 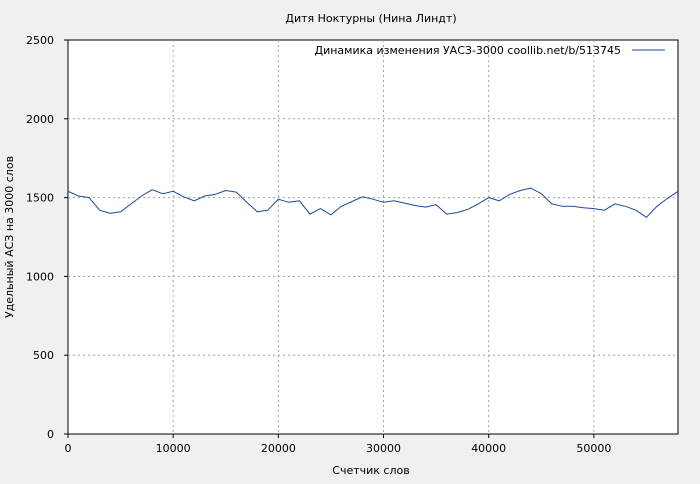 I want to click on x-tick-label: 20000, so click(x=278, y=448).